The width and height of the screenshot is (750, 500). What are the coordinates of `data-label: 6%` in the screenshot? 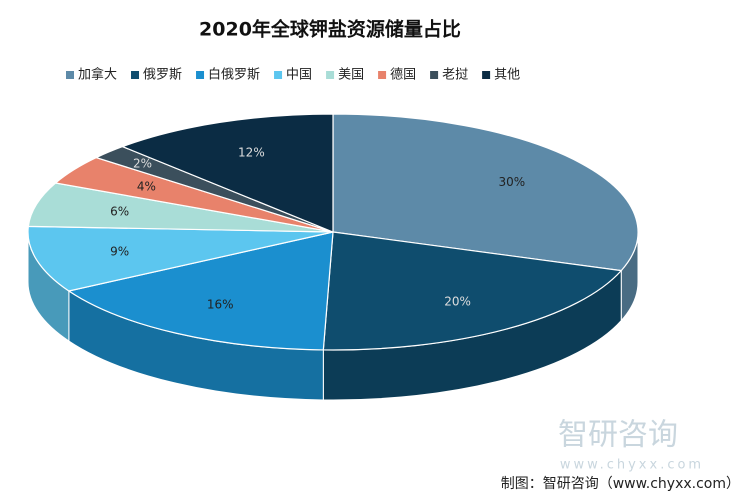 It's located at (119, 211).